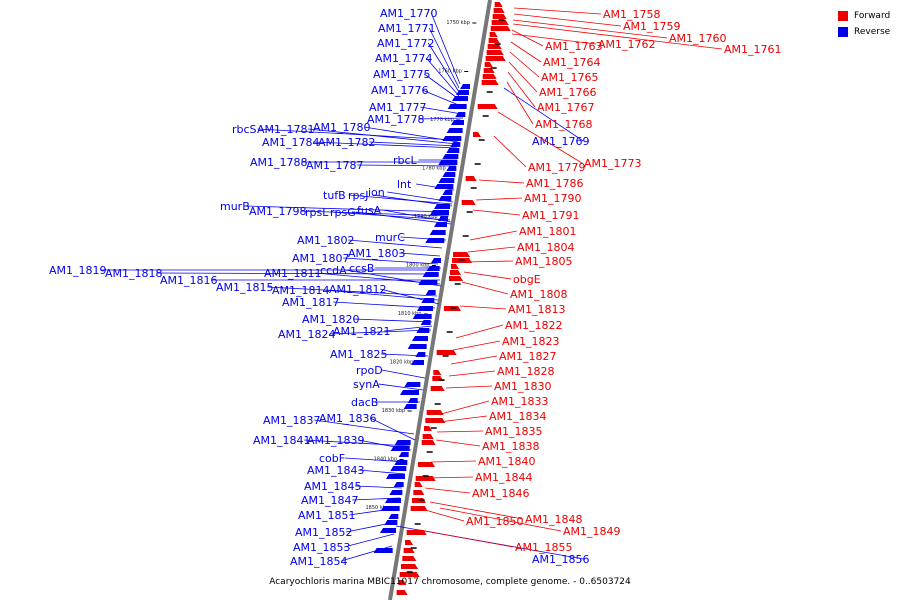  I want to click on reverse-gene-label: AM1_1820, so click(331, 319).